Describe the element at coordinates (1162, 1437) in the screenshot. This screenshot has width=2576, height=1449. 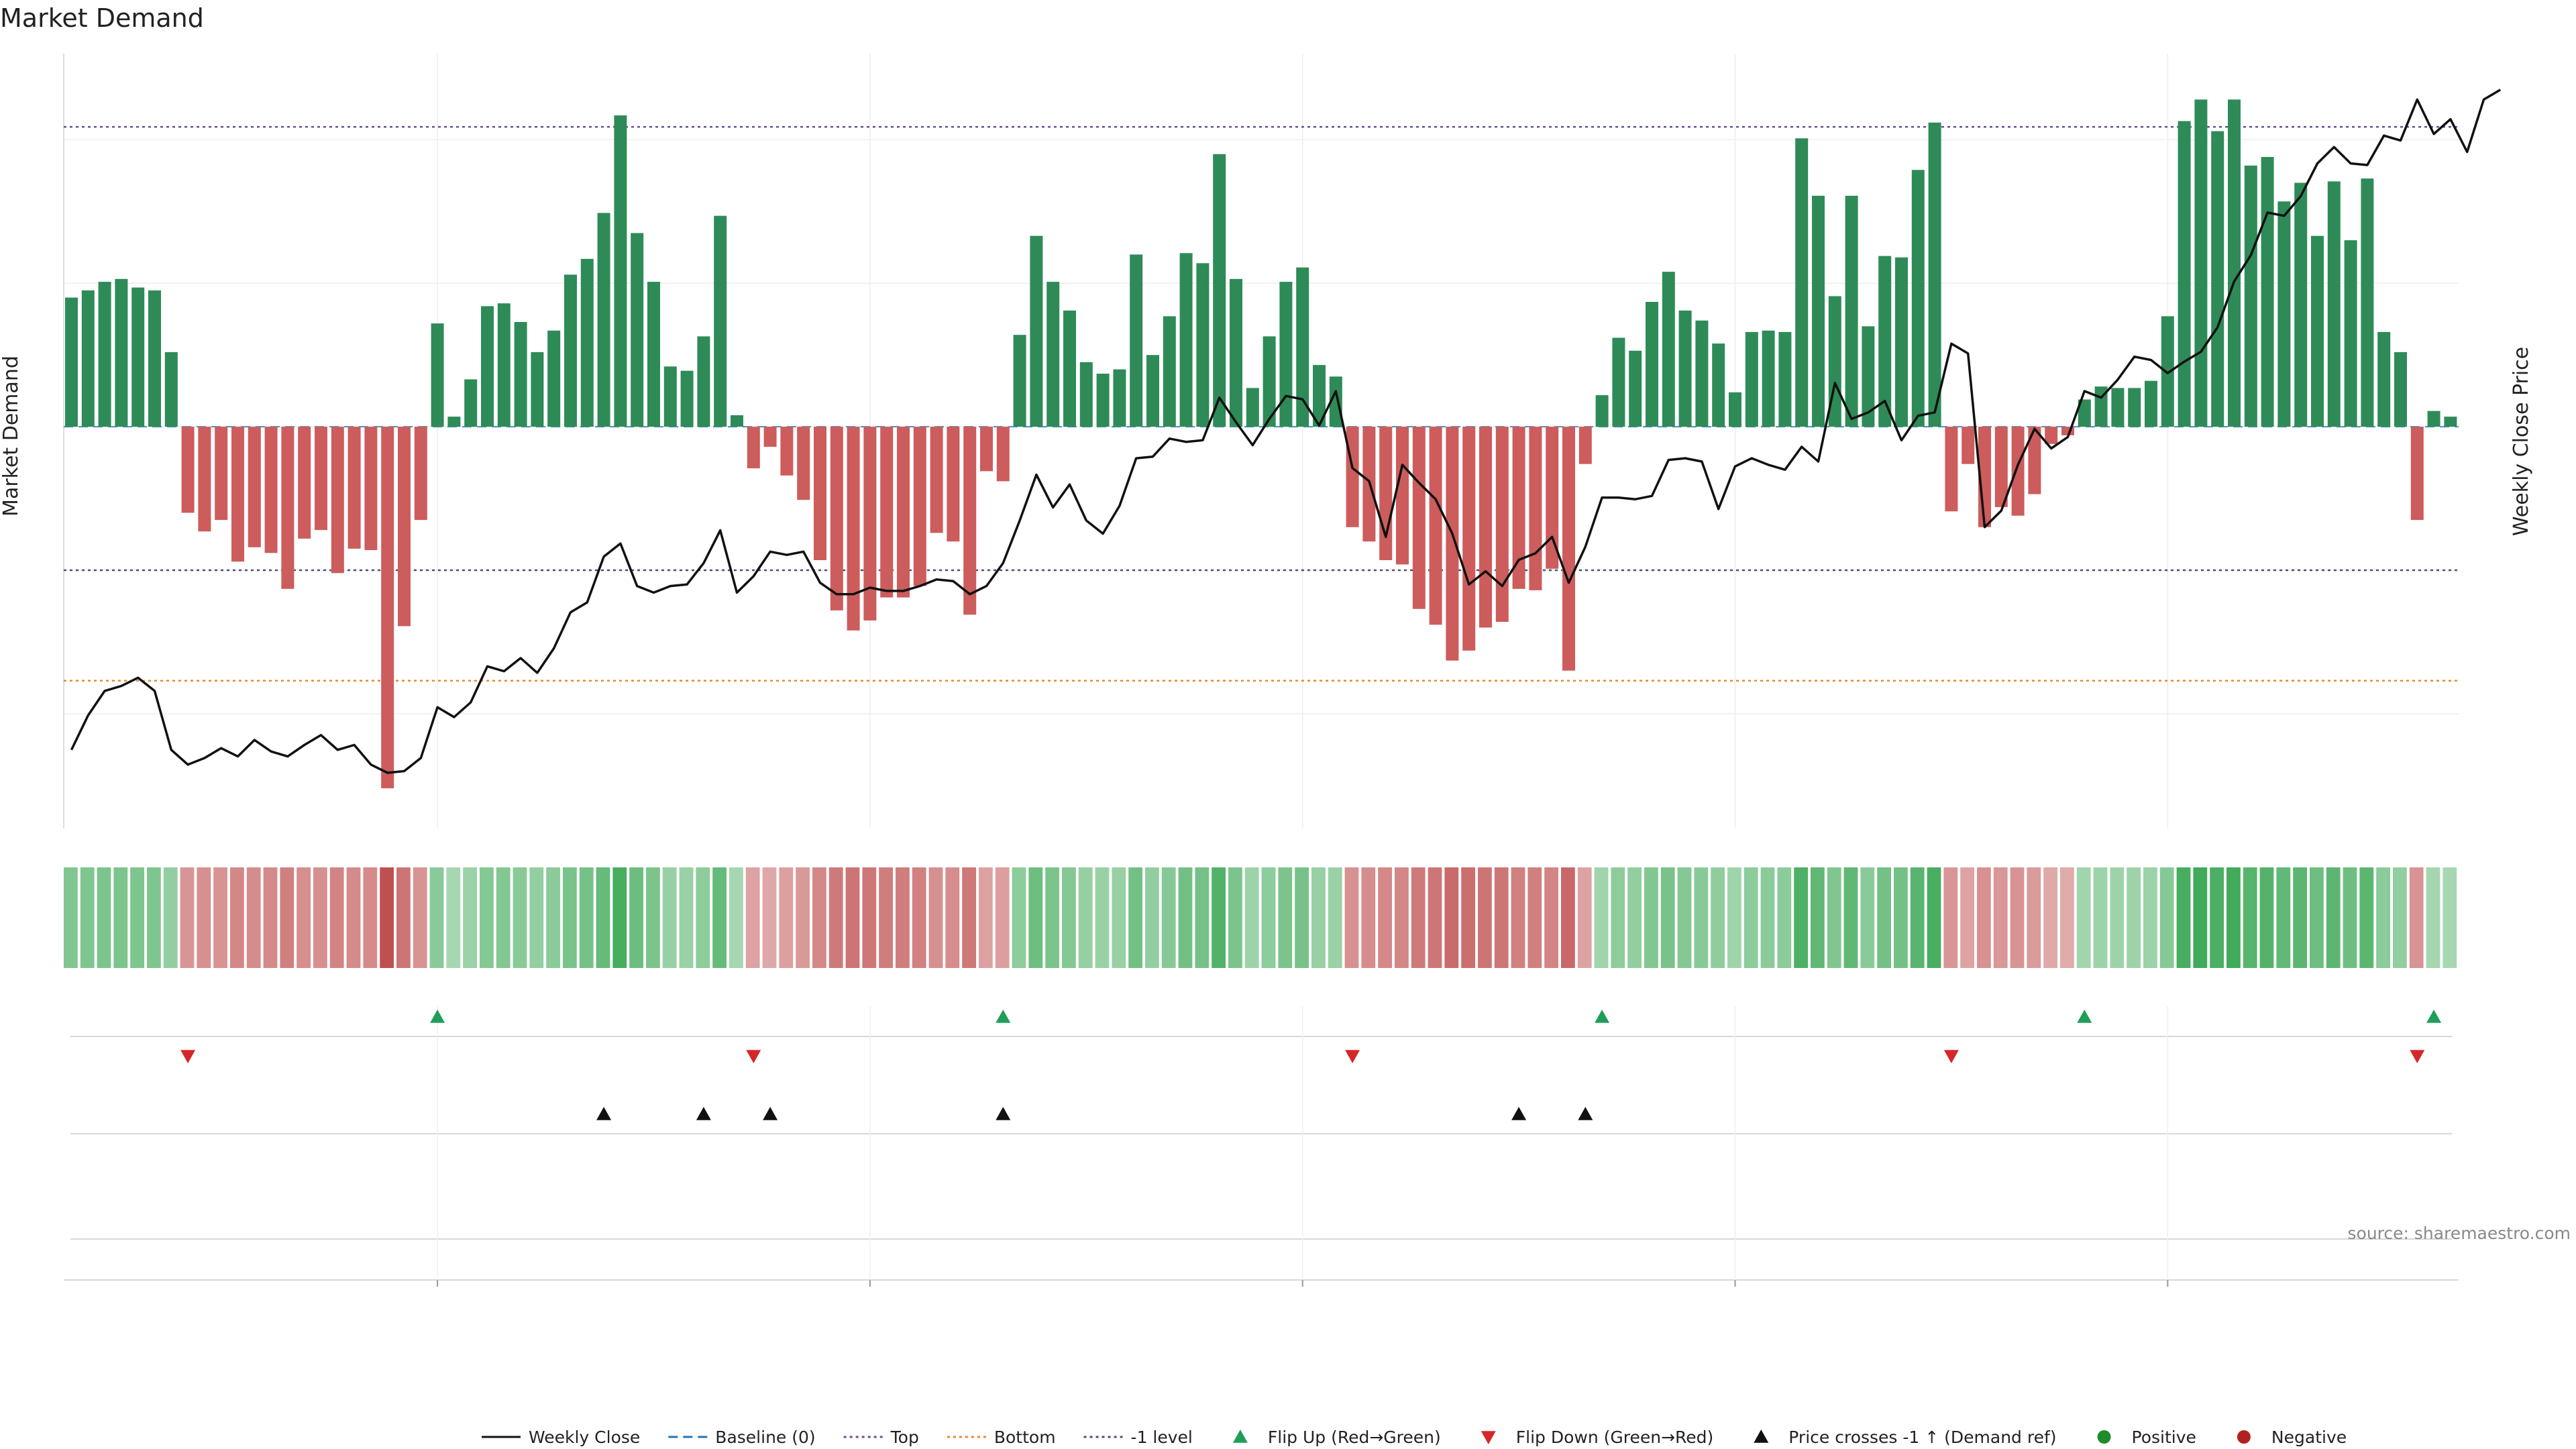
I see `legend-label: -1 level` at that location.